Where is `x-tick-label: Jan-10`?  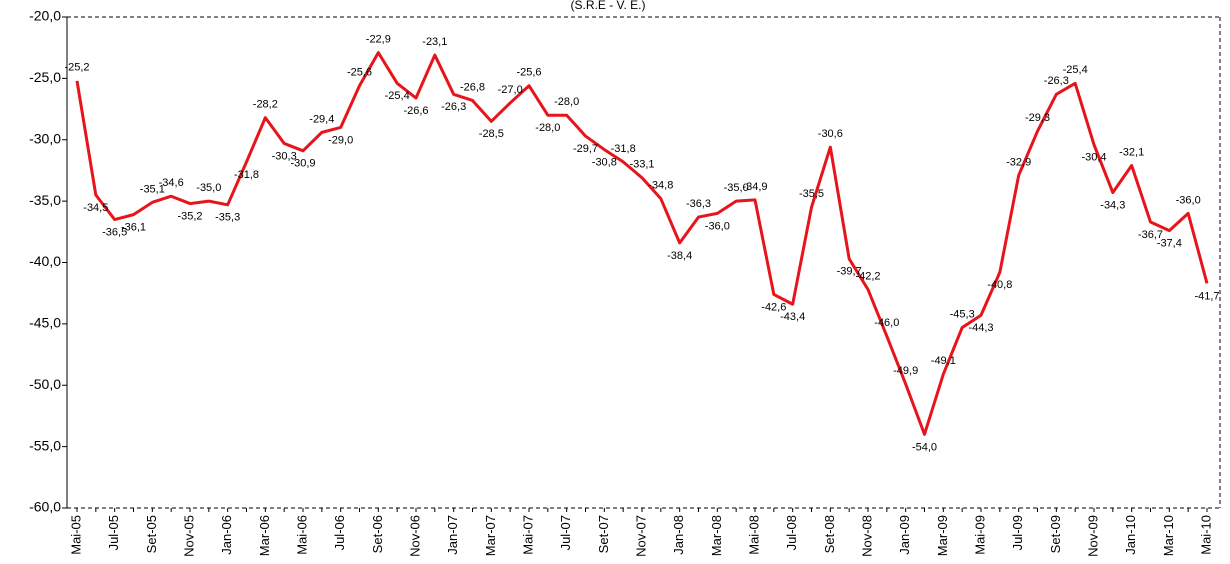 x-tick-label: Jan-10 is located at coordinates (1130, 535).